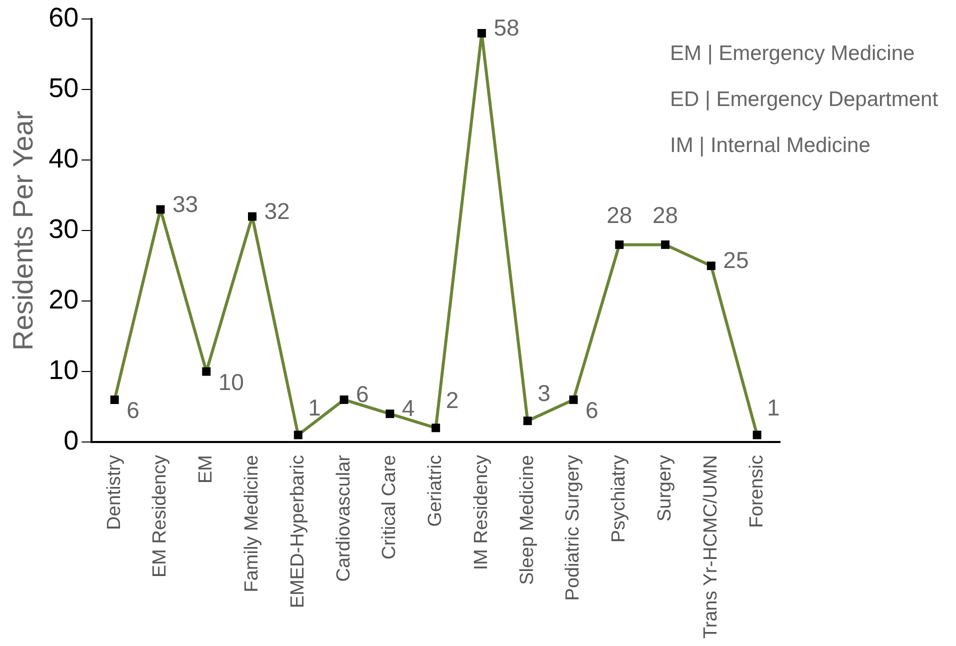 This screenshot has height=646, width=956. Describe the element at coordinates (573, 527) in the screenshot. I see `x-tick-label: Podiatric Surgery` at that location.